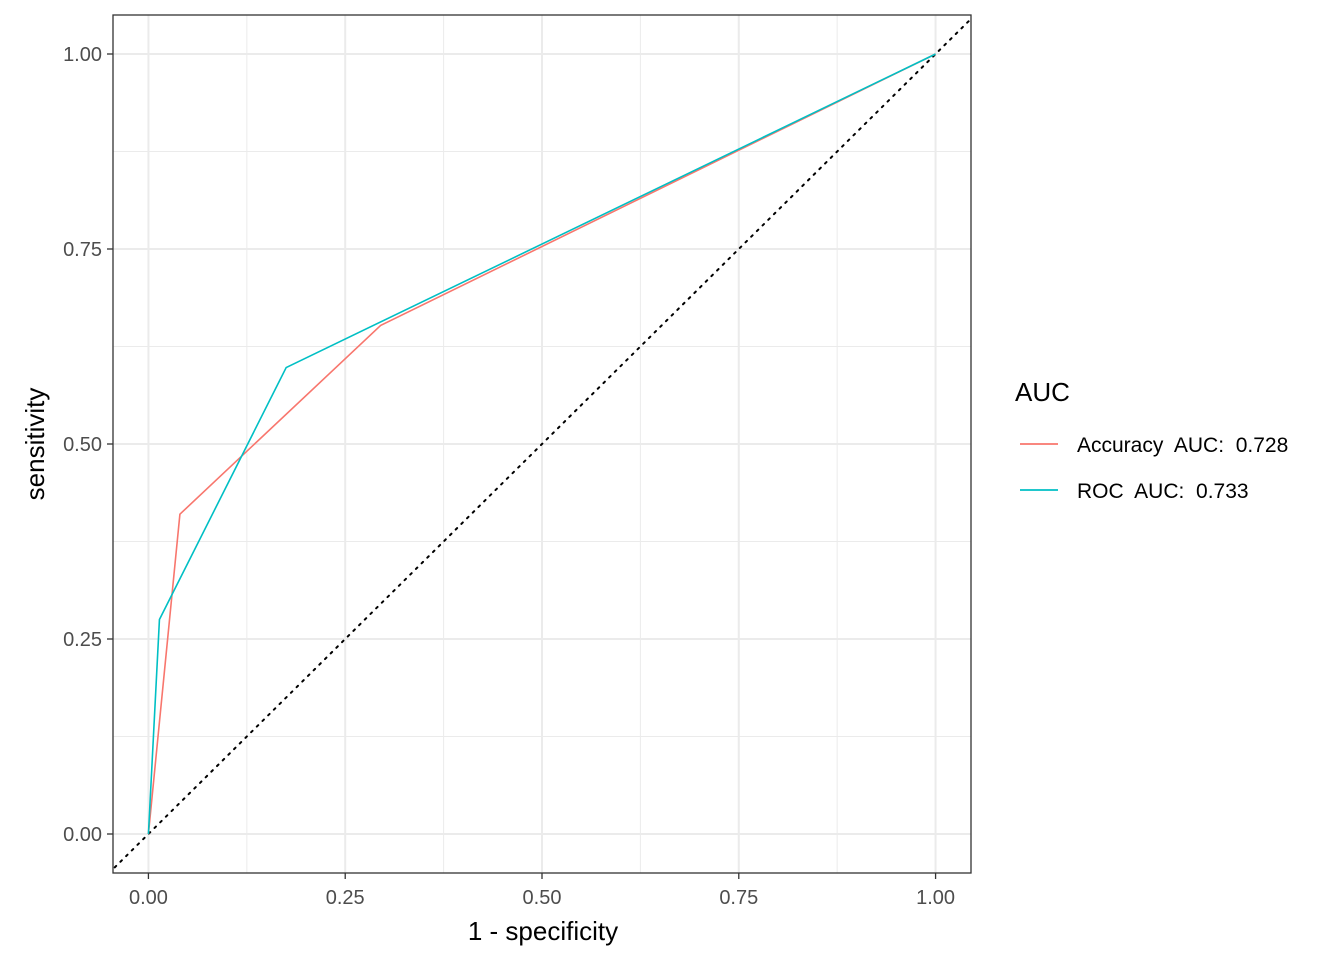 The width and height of the screenshot is (1344, 960). What do you see at coordinates (1042, 392) in the screenshot?
I see `legend-title: AUC` at bounding box center [1042, 392].